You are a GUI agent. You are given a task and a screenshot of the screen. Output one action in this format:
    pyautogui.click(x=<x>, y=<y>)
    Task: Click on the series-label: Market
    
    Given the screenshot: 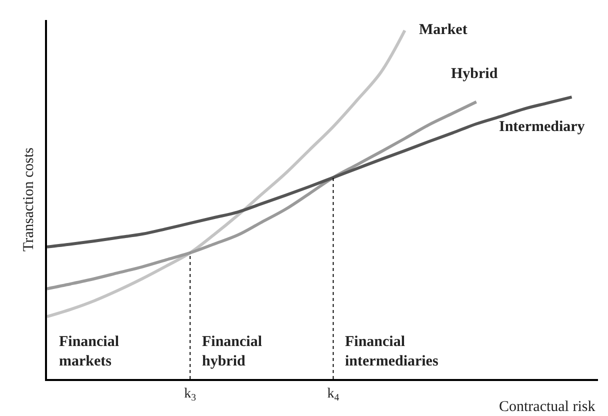 What is the action you would take?
    pyautogui.click(x=443, y=30)
    